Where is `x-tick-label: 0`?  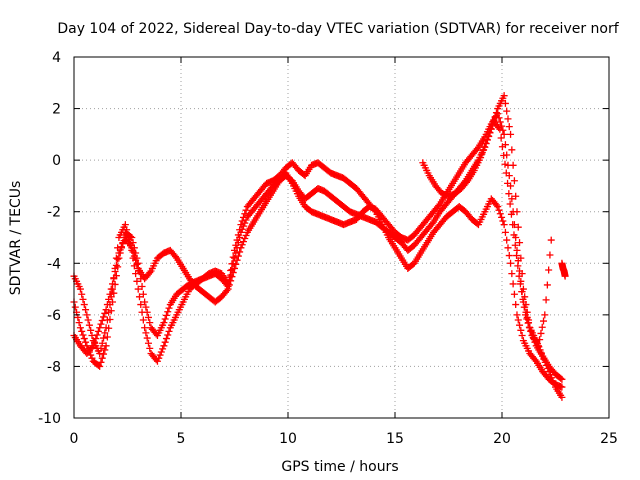
x-tick-label: 0 is located at coordinates (74, 439).